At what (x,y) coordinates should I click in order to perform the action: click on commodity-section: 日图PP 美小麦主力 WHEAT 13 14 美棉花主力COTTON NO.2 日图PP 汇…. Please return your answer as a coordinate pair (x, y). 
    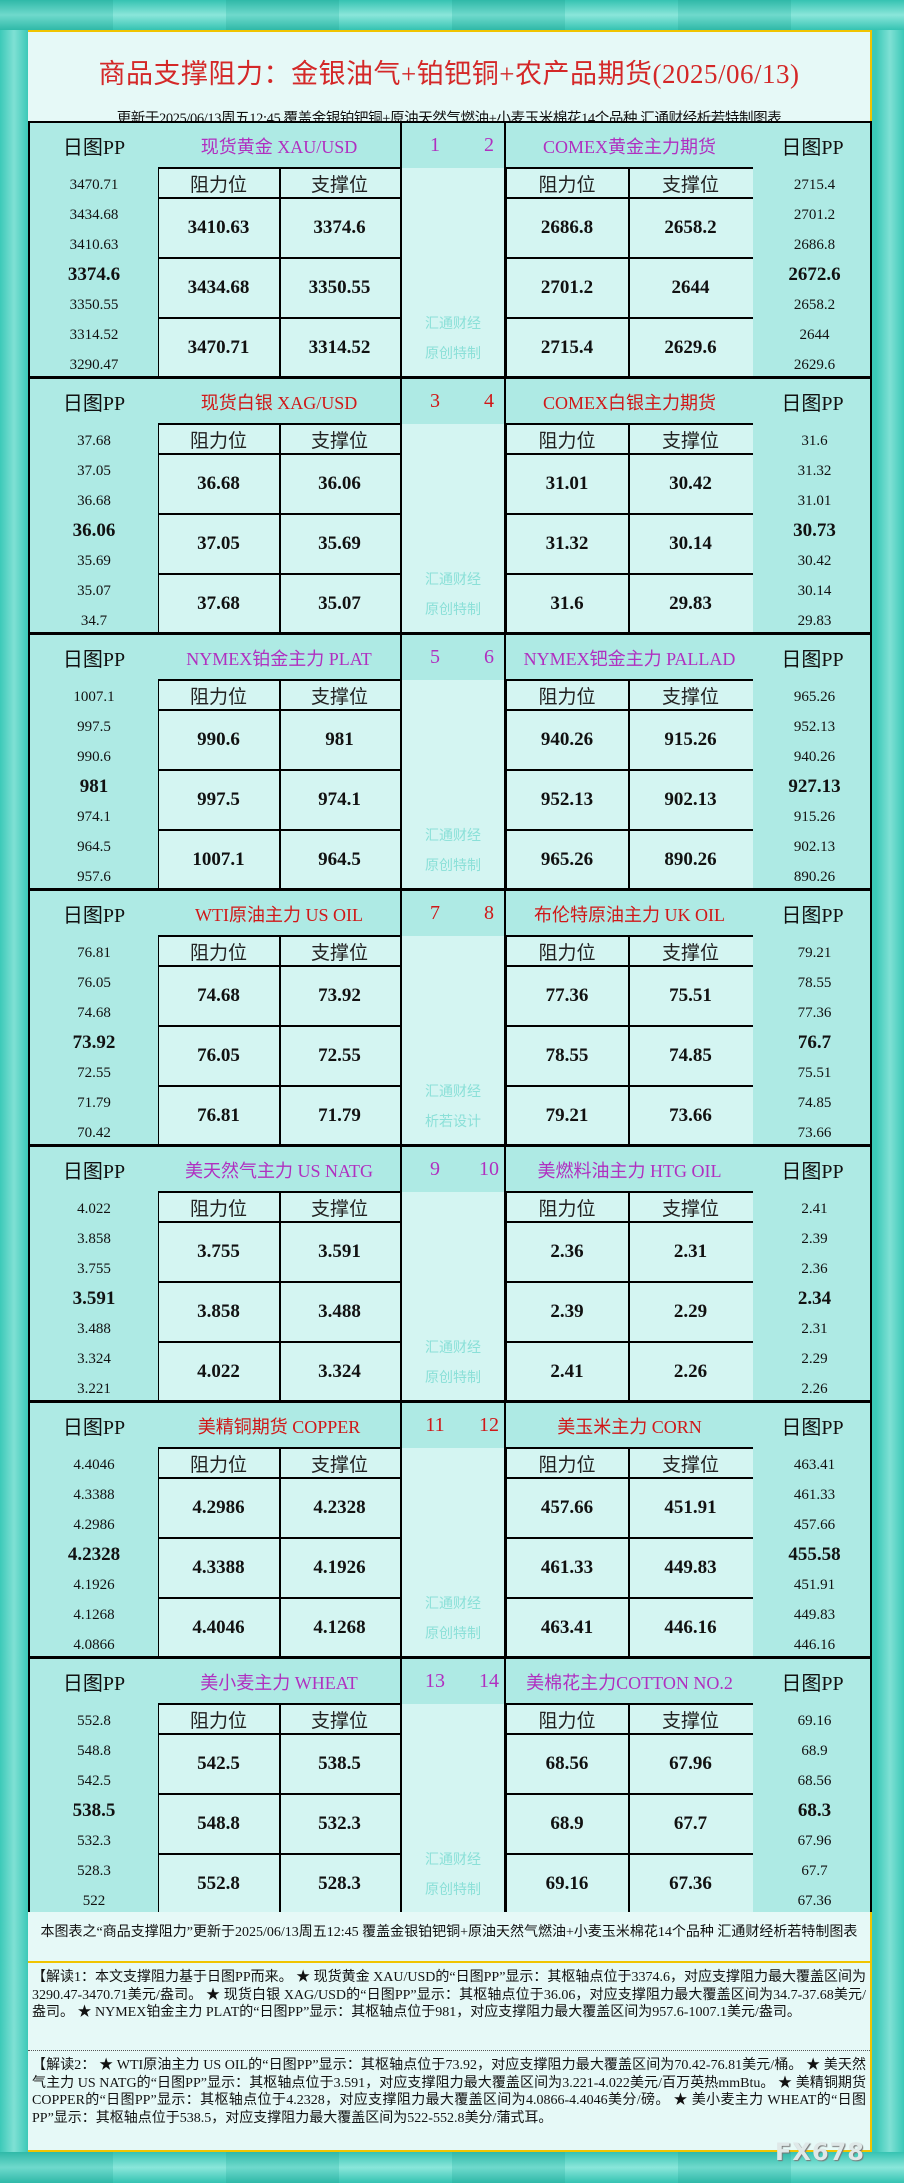
    Looking at the image, I should click on (450, 1787).